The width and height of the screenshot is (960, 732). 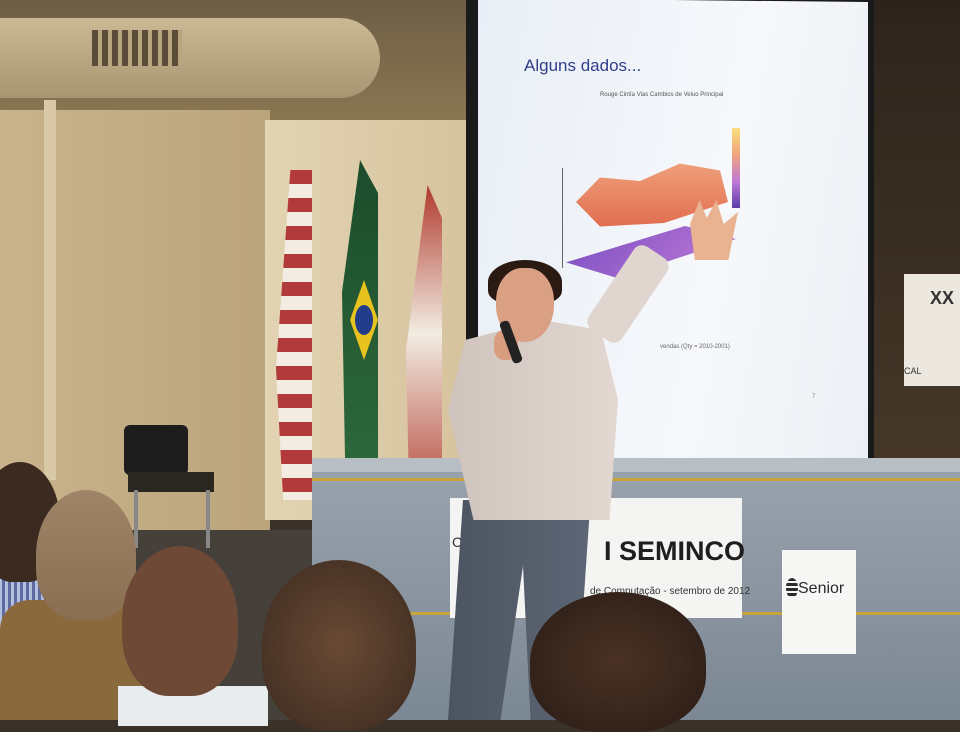 I want to click on right-wall, so click(x=910, y=270).